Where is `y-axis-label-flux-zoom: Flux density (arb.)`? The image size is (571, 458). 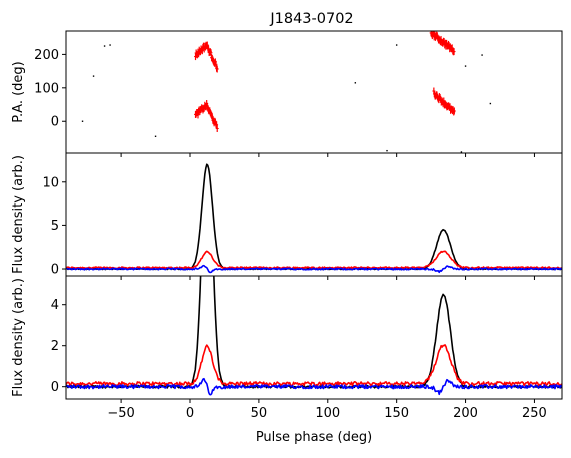
y-axis-label-flux-zoom: Flux density (arb.) is located at coordinates (18, 337).